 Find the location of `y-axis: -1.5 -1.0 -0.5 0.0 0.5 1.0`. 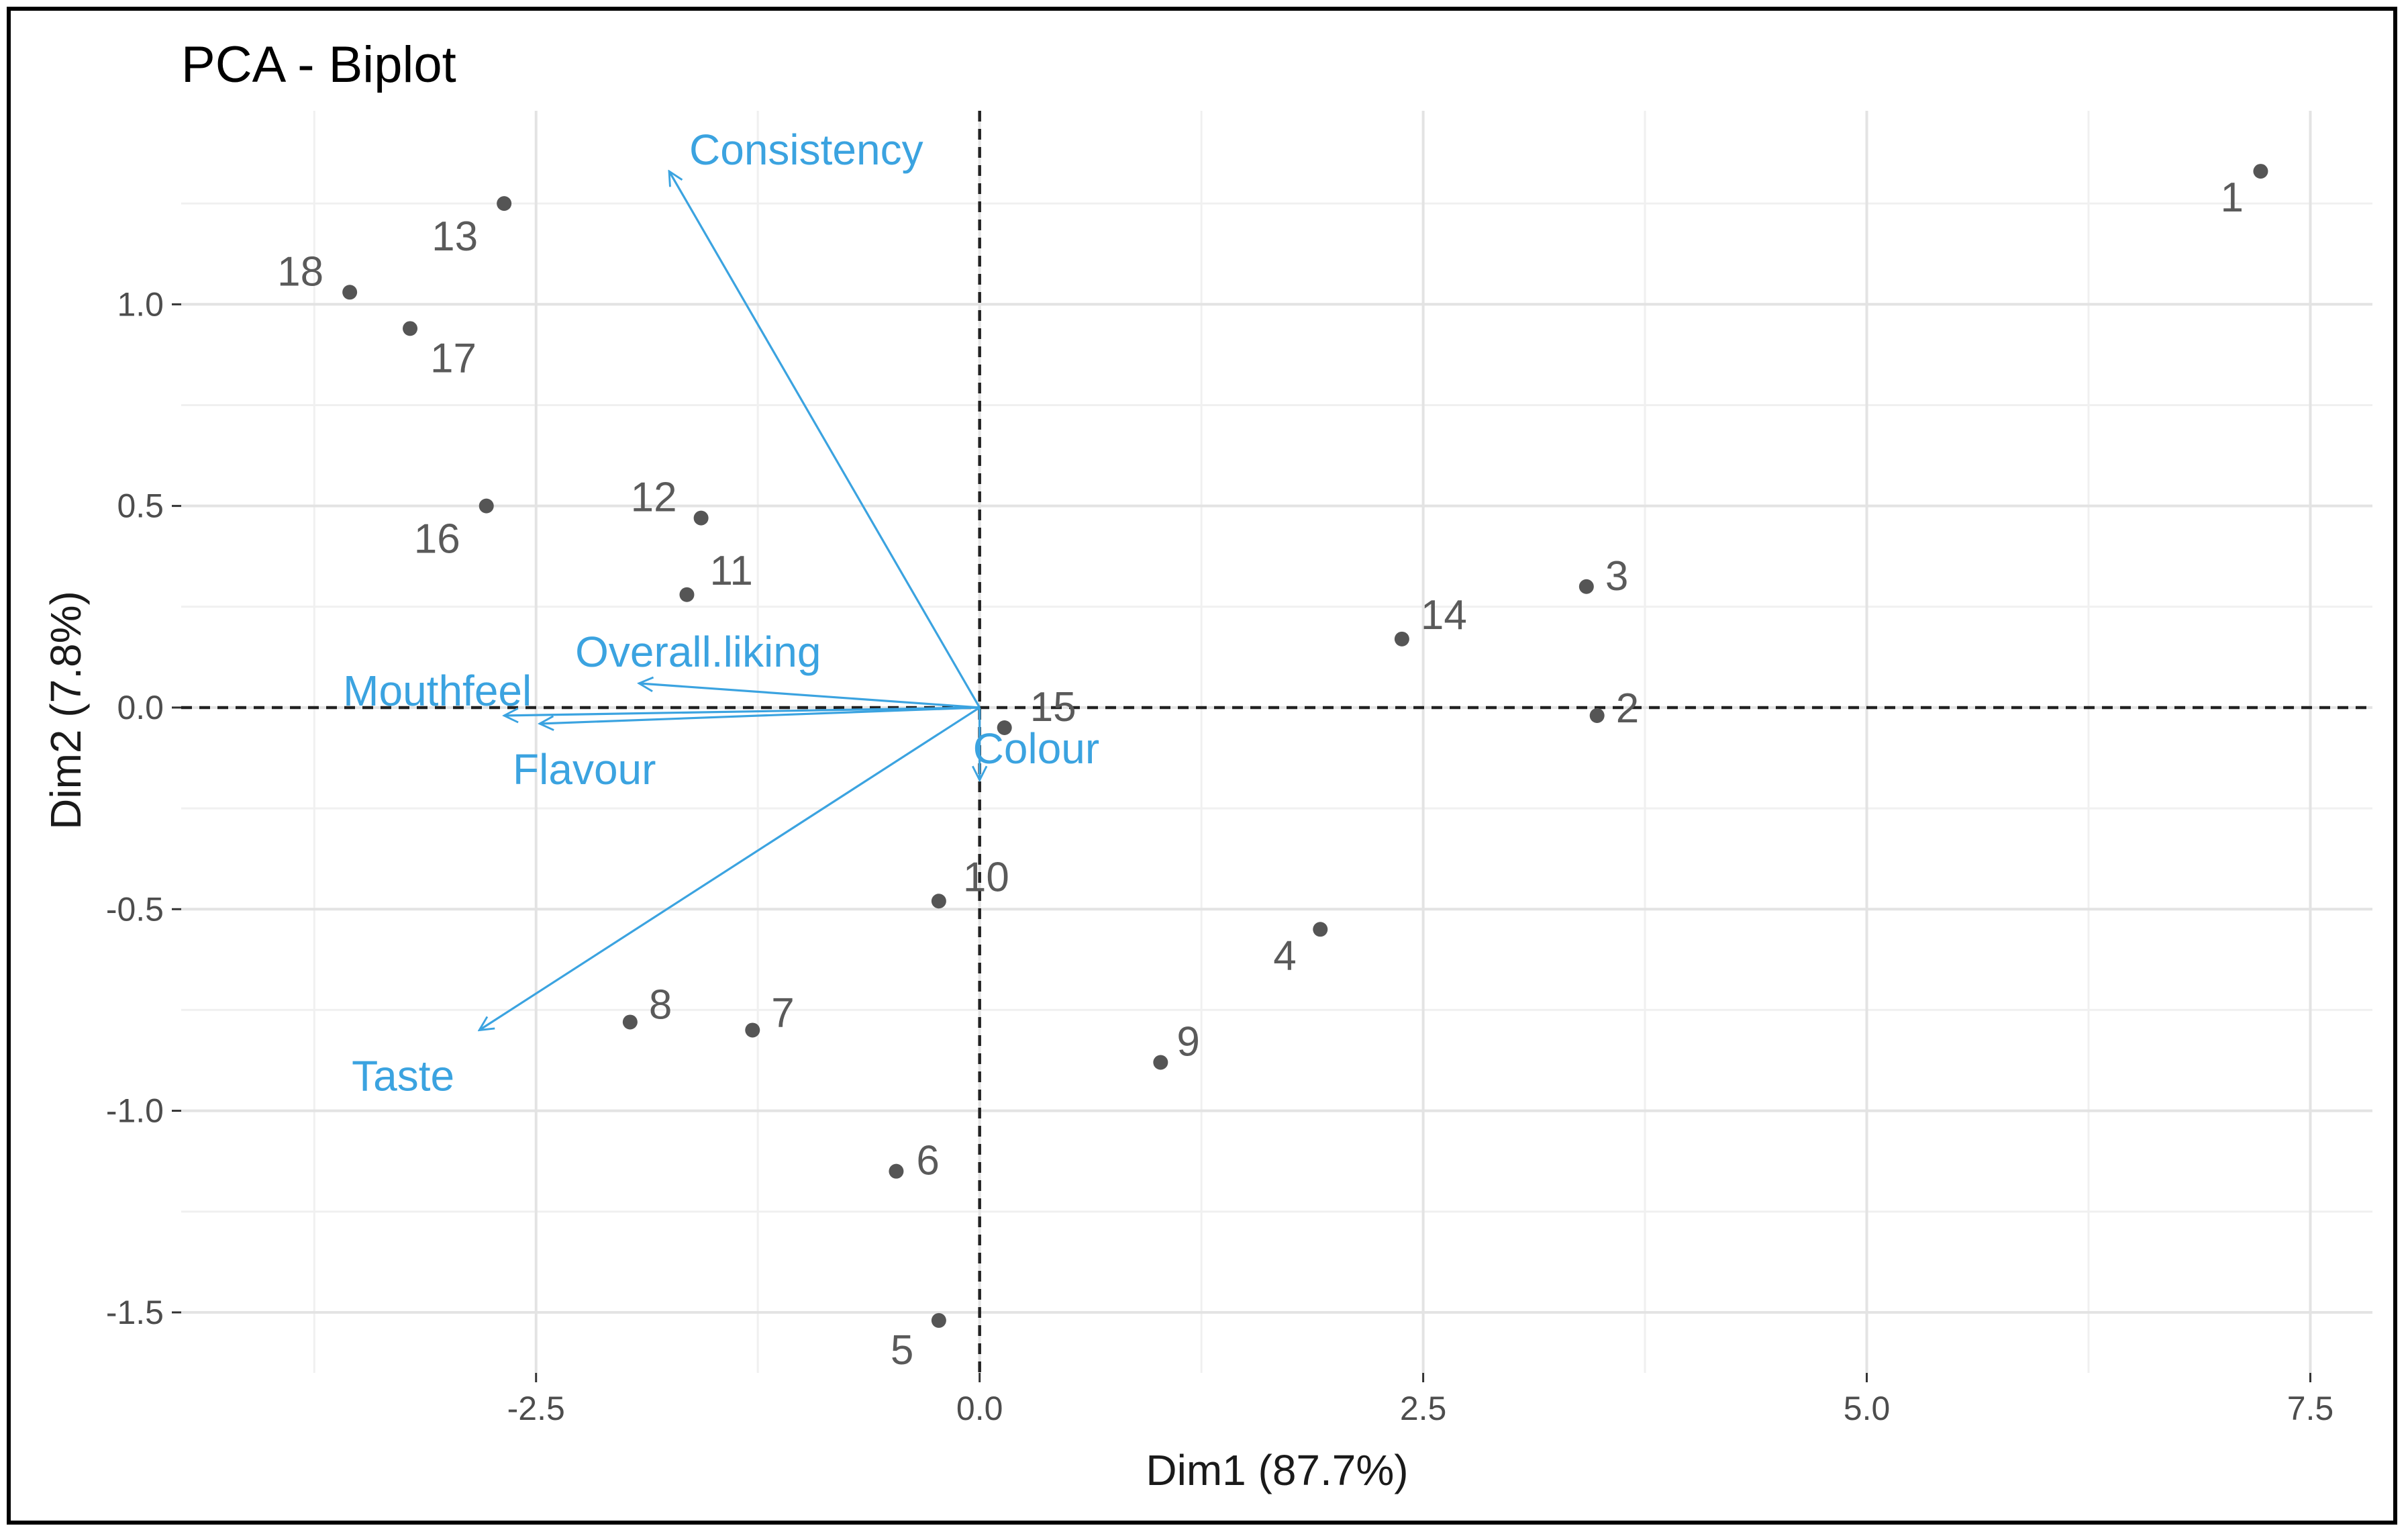

y-axis: -1.5 -1.0 -0.5 0.0 0.5 1.0 is located at coordinates (144, 808).